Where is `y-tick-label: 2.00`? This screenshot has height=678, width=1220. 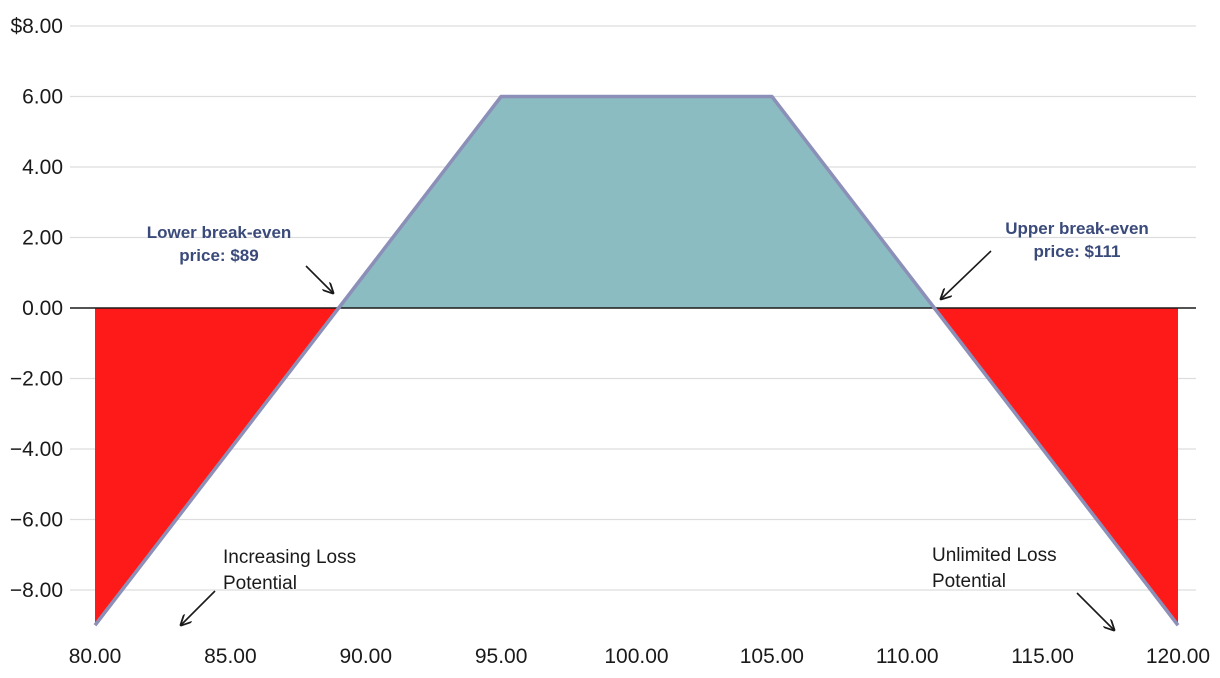
y-tick-label: 2.00 is located at coordinates (42, 238).